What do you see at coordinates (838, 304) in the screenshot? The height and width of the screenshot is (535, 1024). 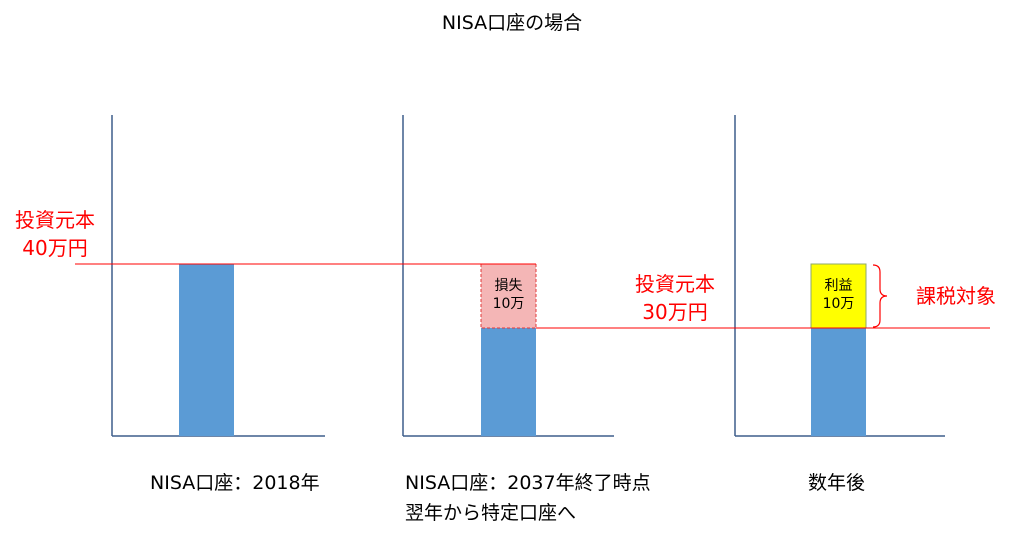 I see `profit-box-label-line2: 10万` at bounding box center [838, 304].